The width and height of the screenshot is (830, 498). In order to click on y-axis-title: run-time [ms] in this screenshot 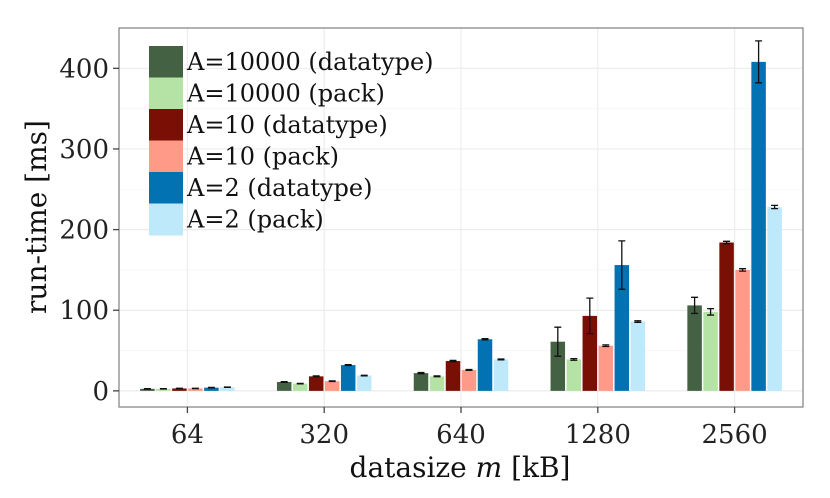, I will do `click(36, 217)`.